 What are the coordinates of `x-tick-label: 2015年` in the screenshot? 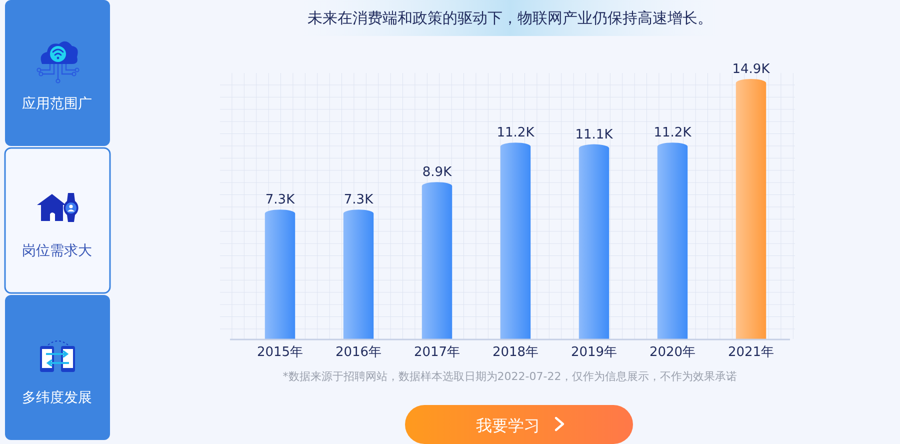 It's located at (280, 352).